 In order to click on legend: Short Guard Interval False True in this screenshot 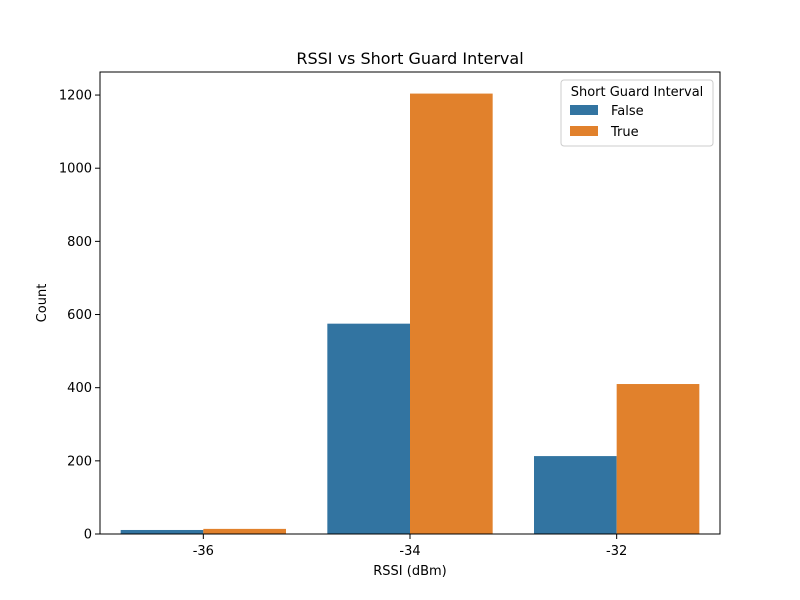, I will do `click(637, 113)`.